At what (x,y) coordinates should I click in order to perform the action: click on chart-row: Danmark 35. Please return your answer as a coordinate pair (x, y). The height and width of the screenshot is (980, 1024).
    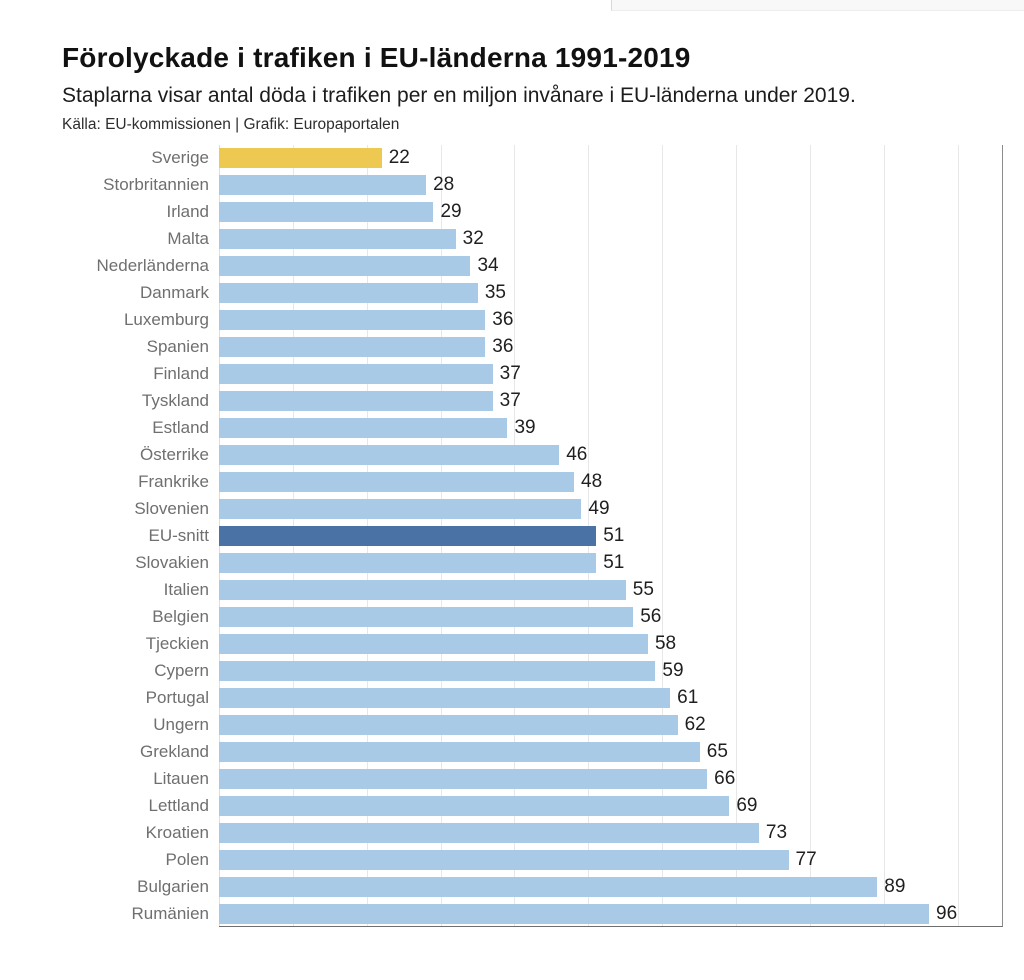
    Looking at the image, I should click on (501, 293).